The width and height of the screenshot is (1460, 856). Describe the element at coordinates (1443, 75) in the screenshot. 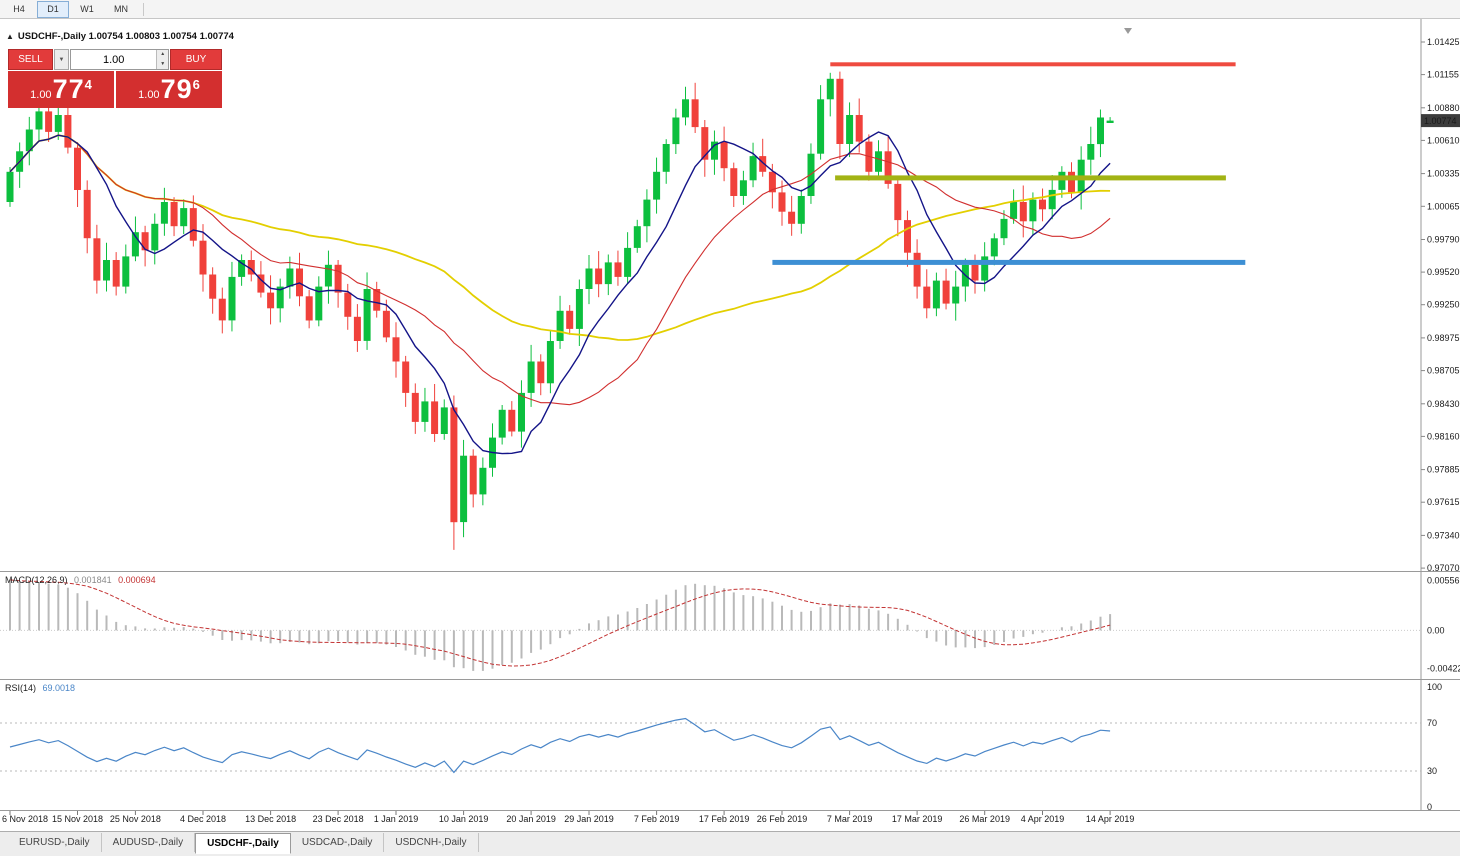

I see `price-axis-label: 1.01155` at that location.